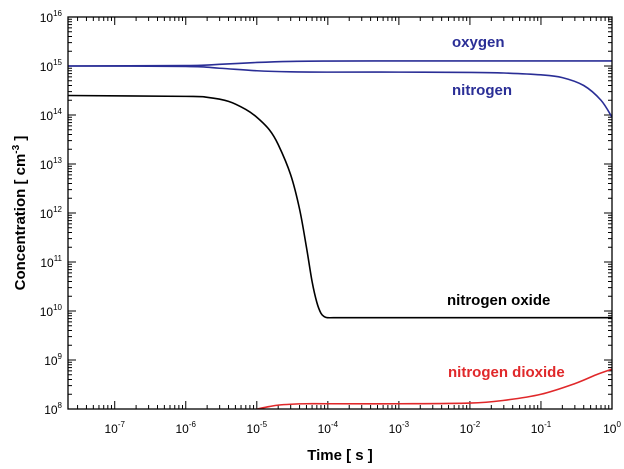  Describe the element at coordinates (51, 311) in the screenshot. I see `y-tick-label: 10¹⁰` at that location.